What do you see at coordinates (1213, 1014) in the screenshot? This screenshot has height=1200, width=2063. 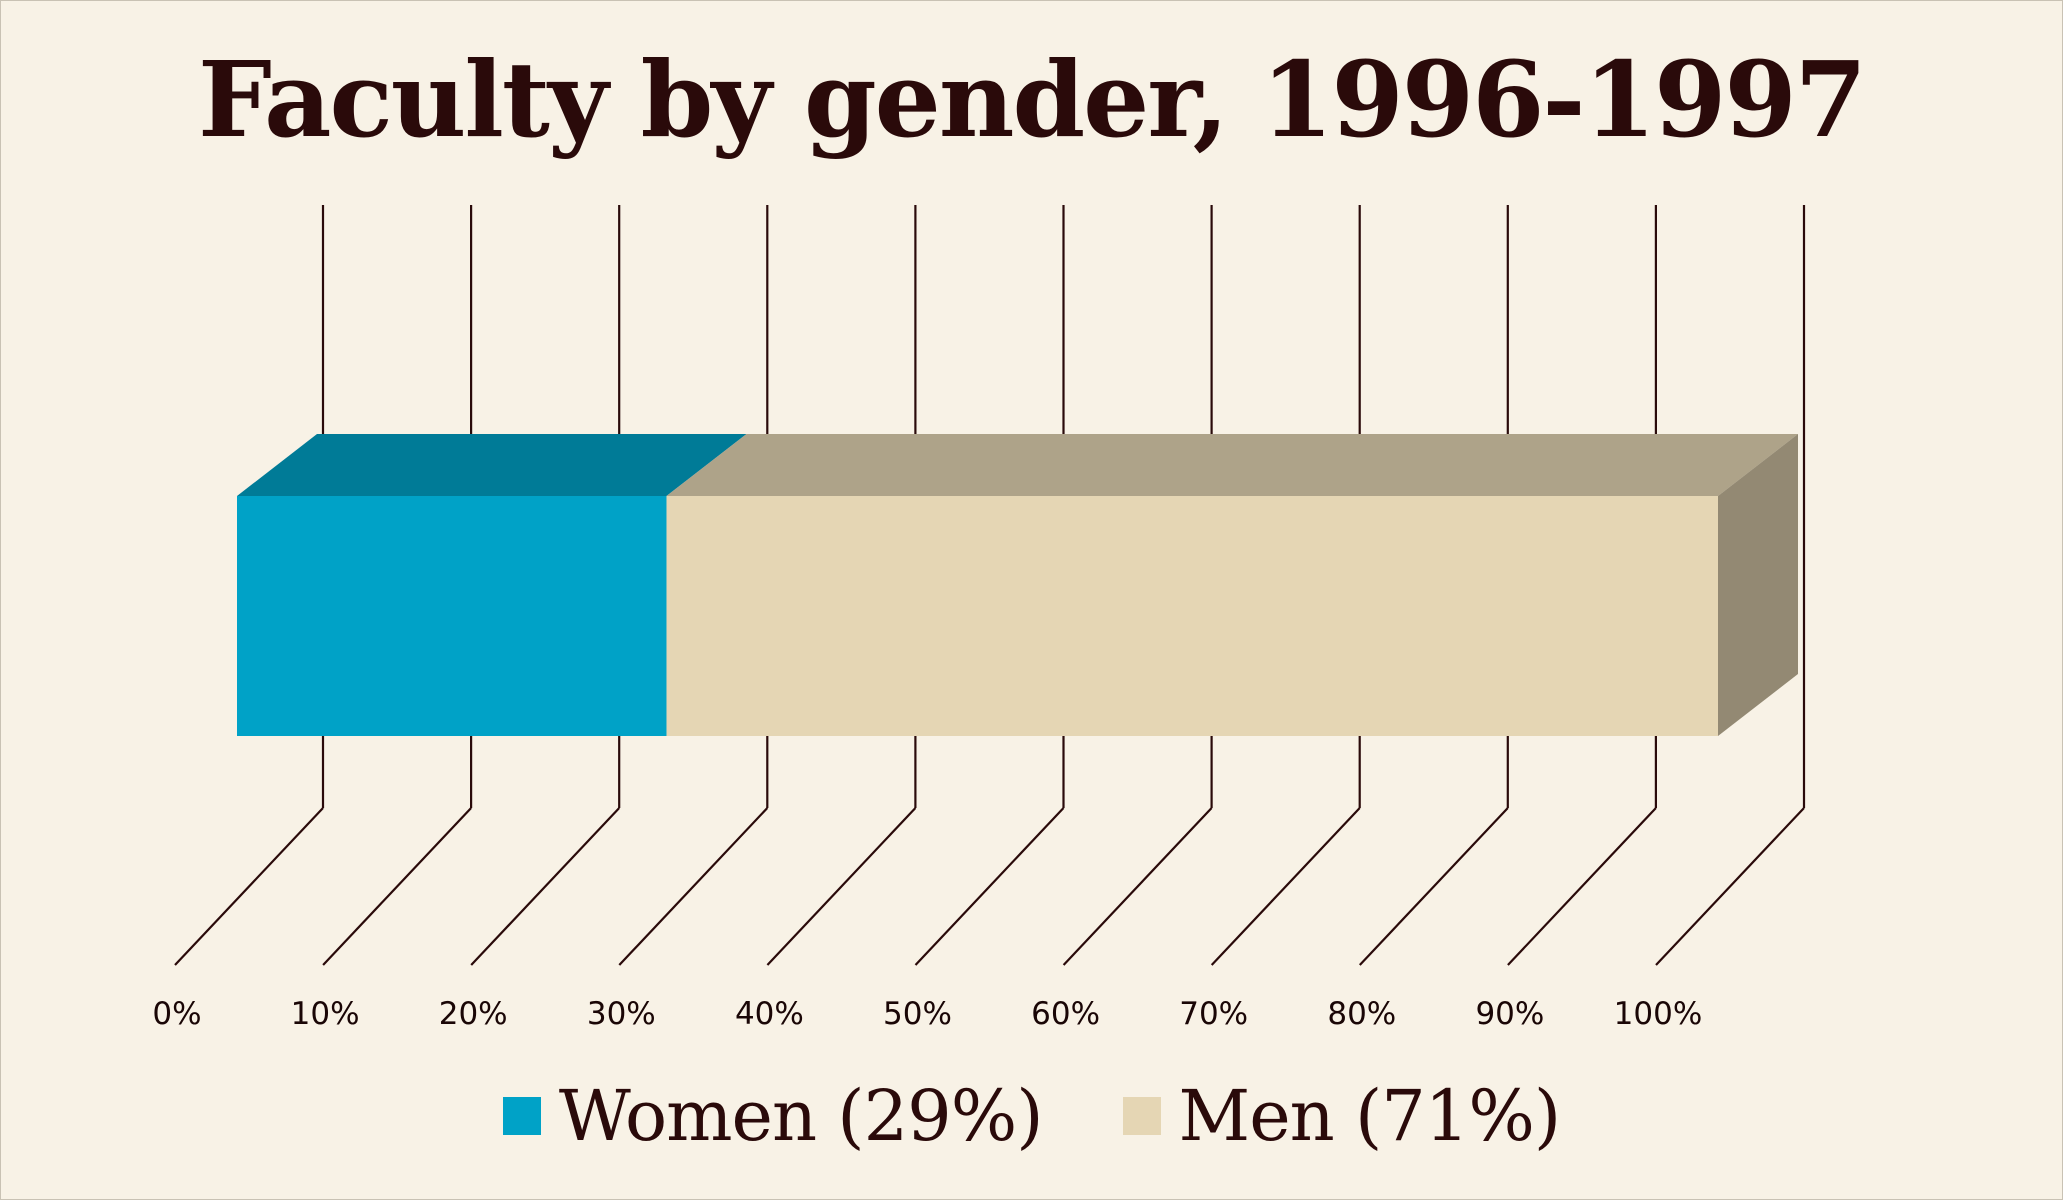 I see `x-tick-label: 70%` at bounding box center [1213, 1014].